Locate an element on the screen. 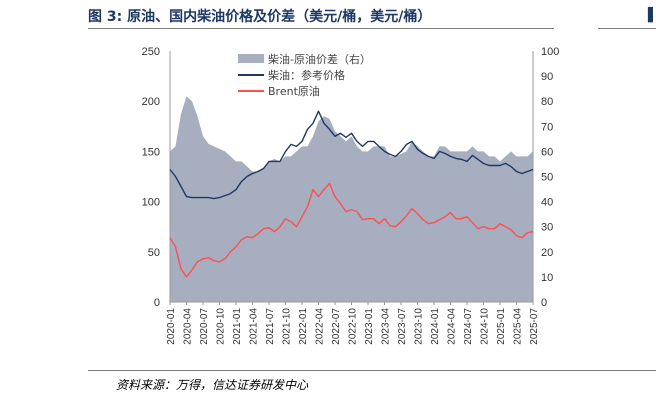 This screenshot has width=656, height=403. y-left-tick-label: 0 is located at coordinates (157, 303).